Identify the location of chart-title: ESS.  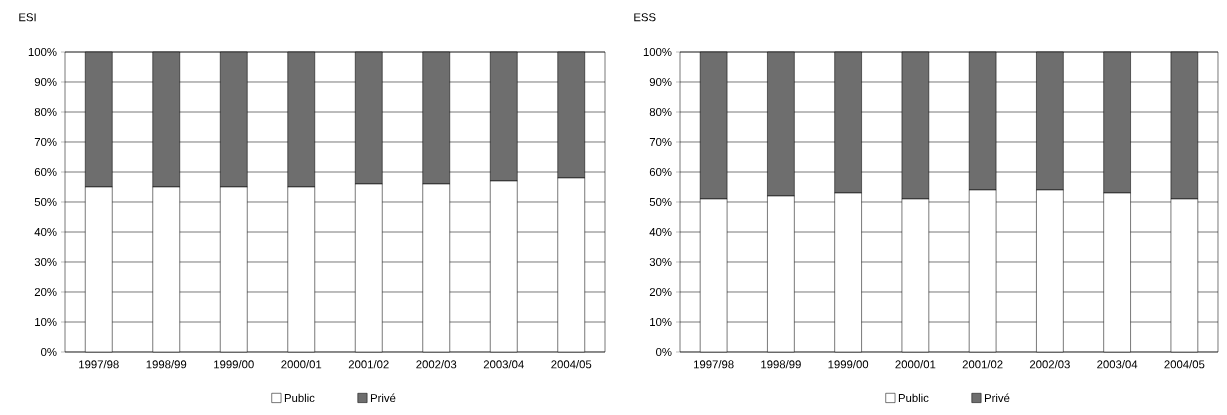
(645, 17).